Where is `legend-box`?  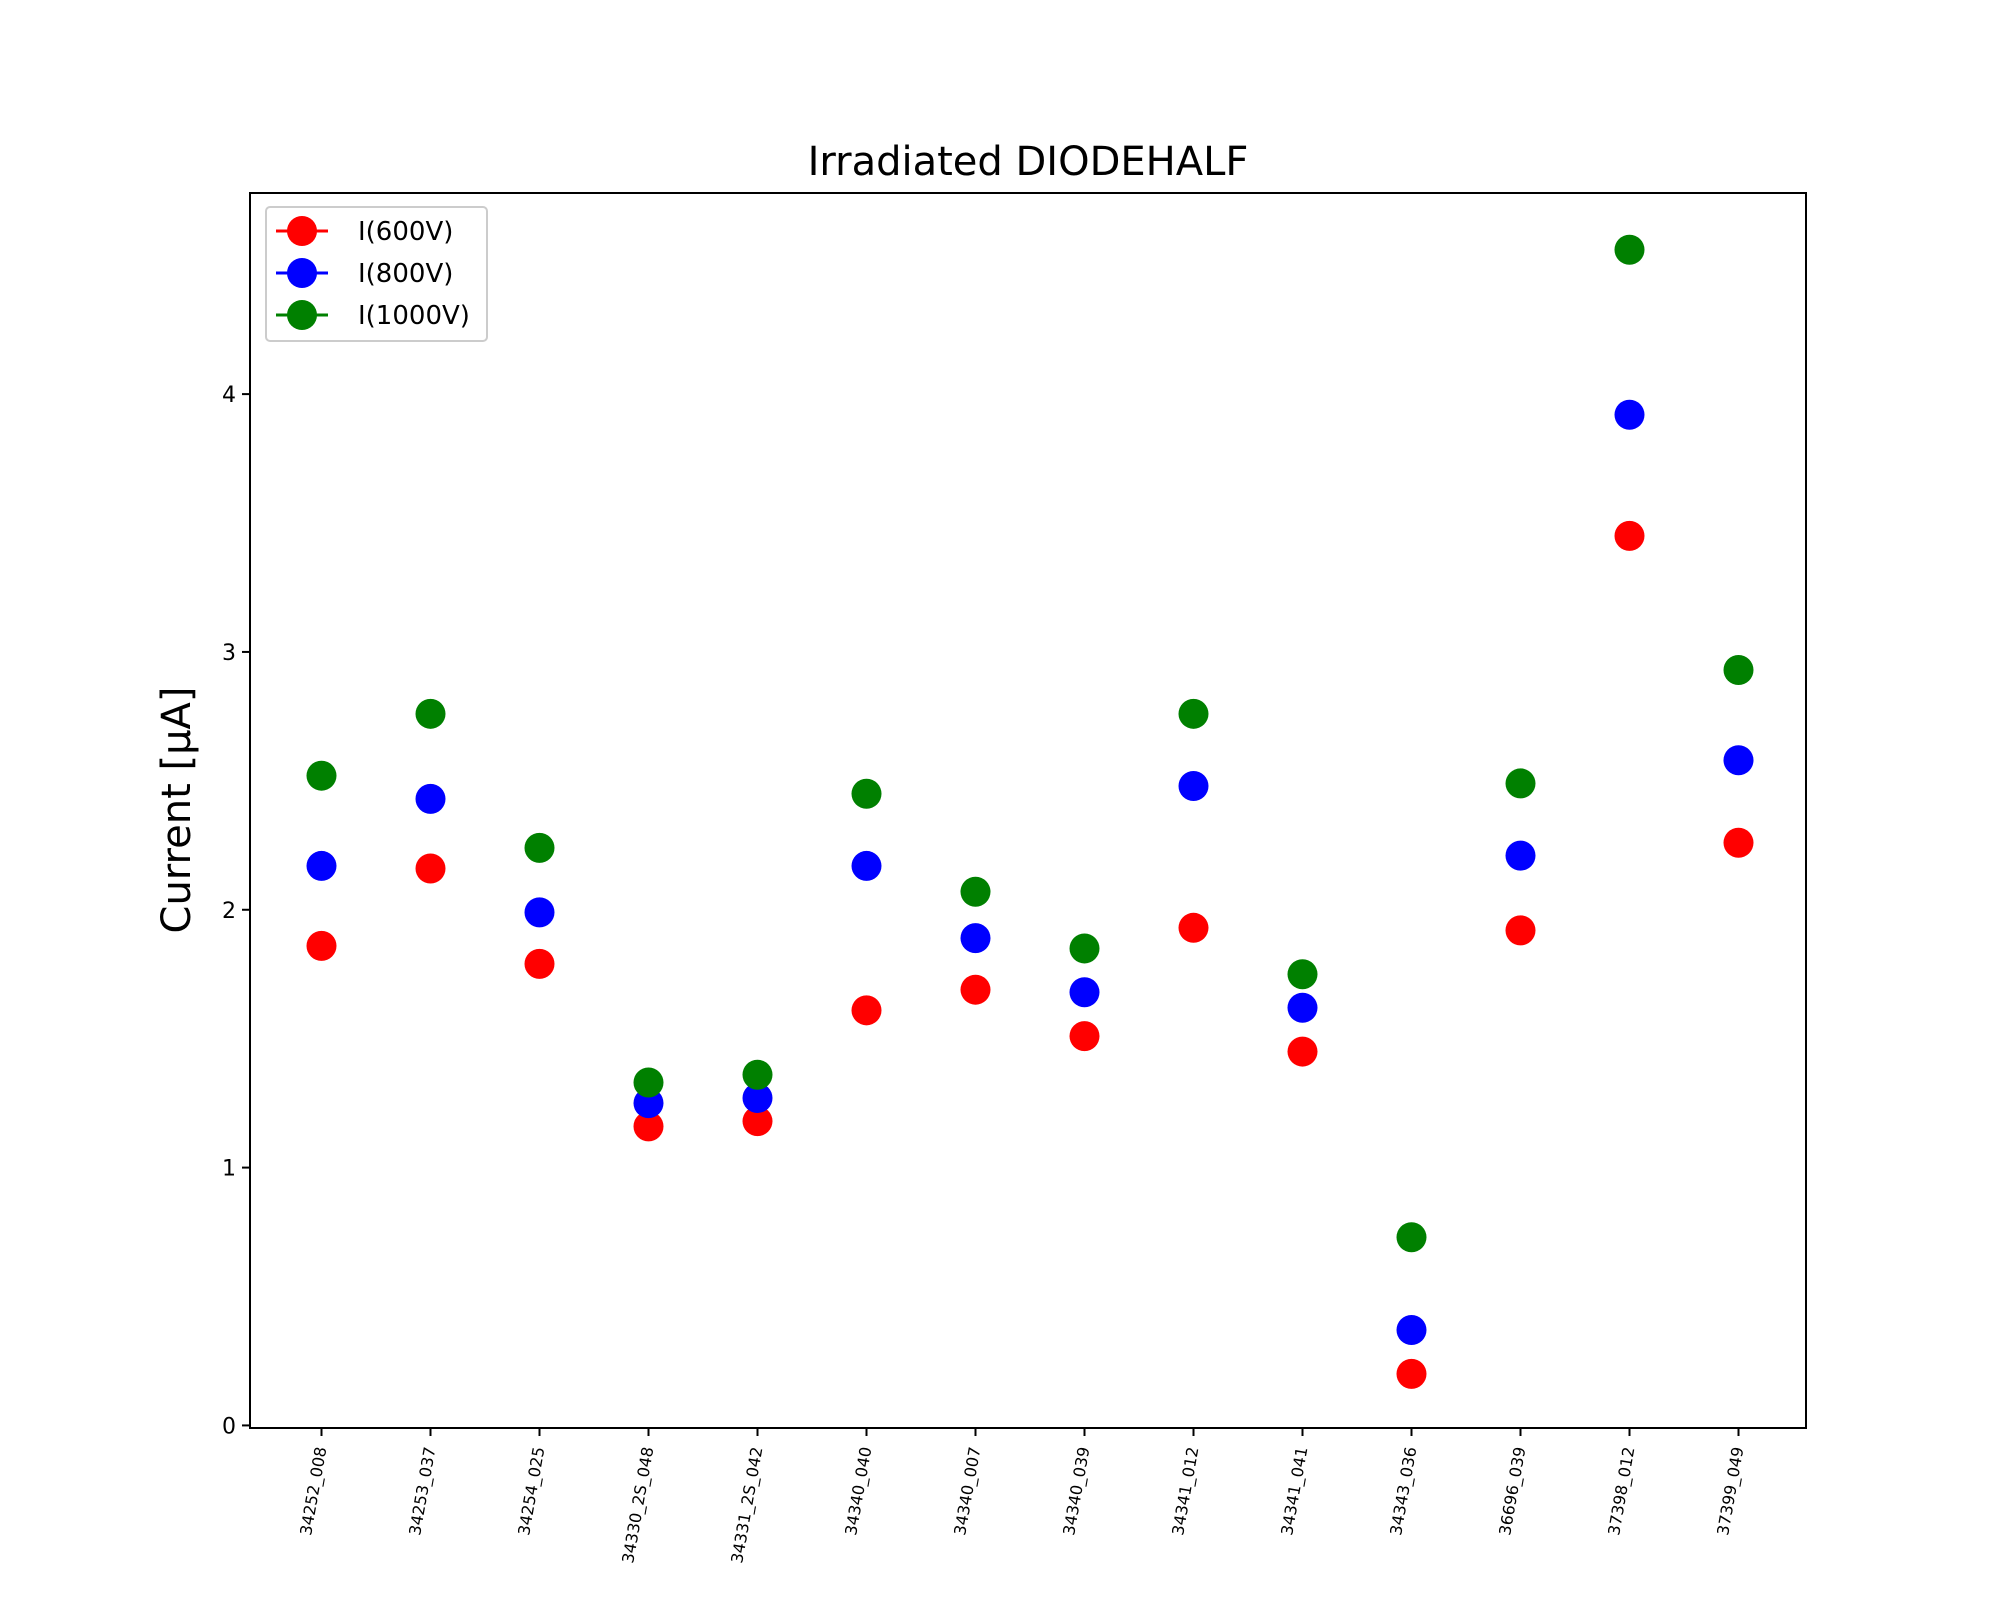
legend-box is located at coordinates (376, 274).